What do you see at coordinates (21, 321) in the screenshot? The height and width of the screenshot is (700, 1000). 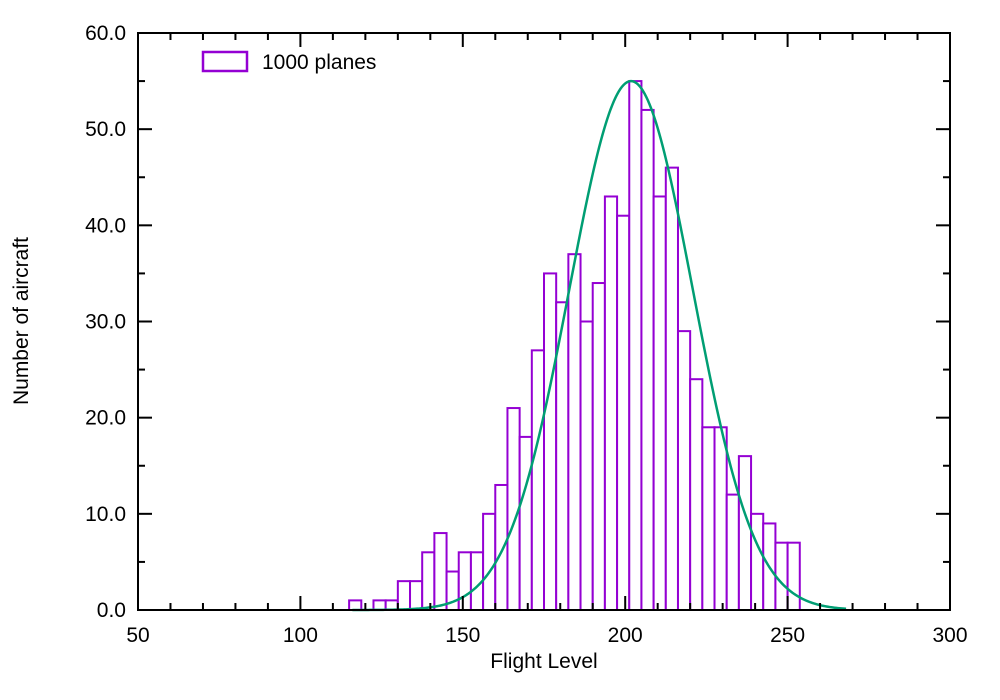 I see `y-axis-label: Number of aircraft` at bounding box center [21, 321].